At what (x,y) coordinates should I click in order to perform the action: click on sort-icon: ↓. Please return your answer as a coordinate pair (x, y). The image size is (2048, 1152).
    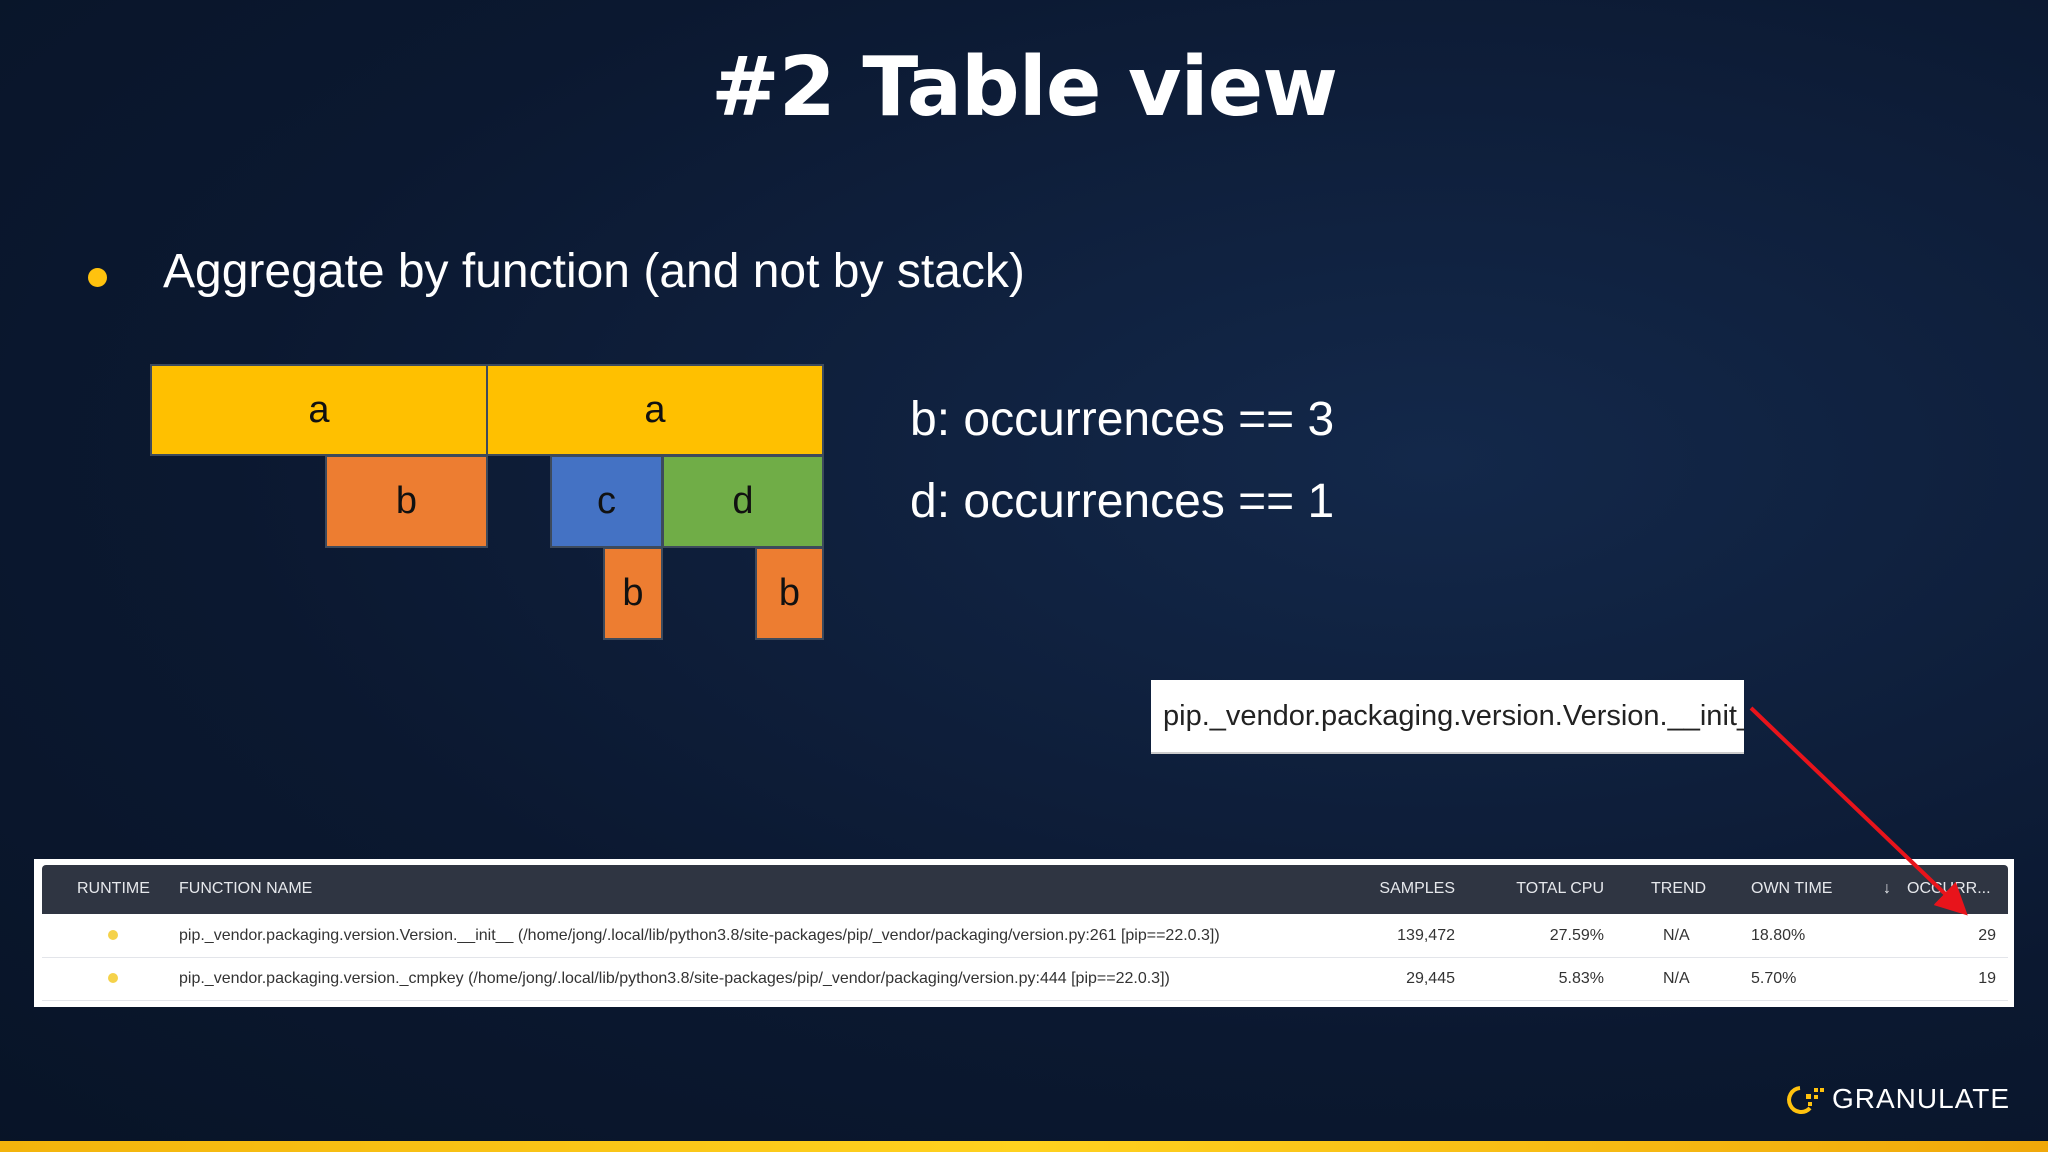
    Looking at the image, I should click on (1887, 888).